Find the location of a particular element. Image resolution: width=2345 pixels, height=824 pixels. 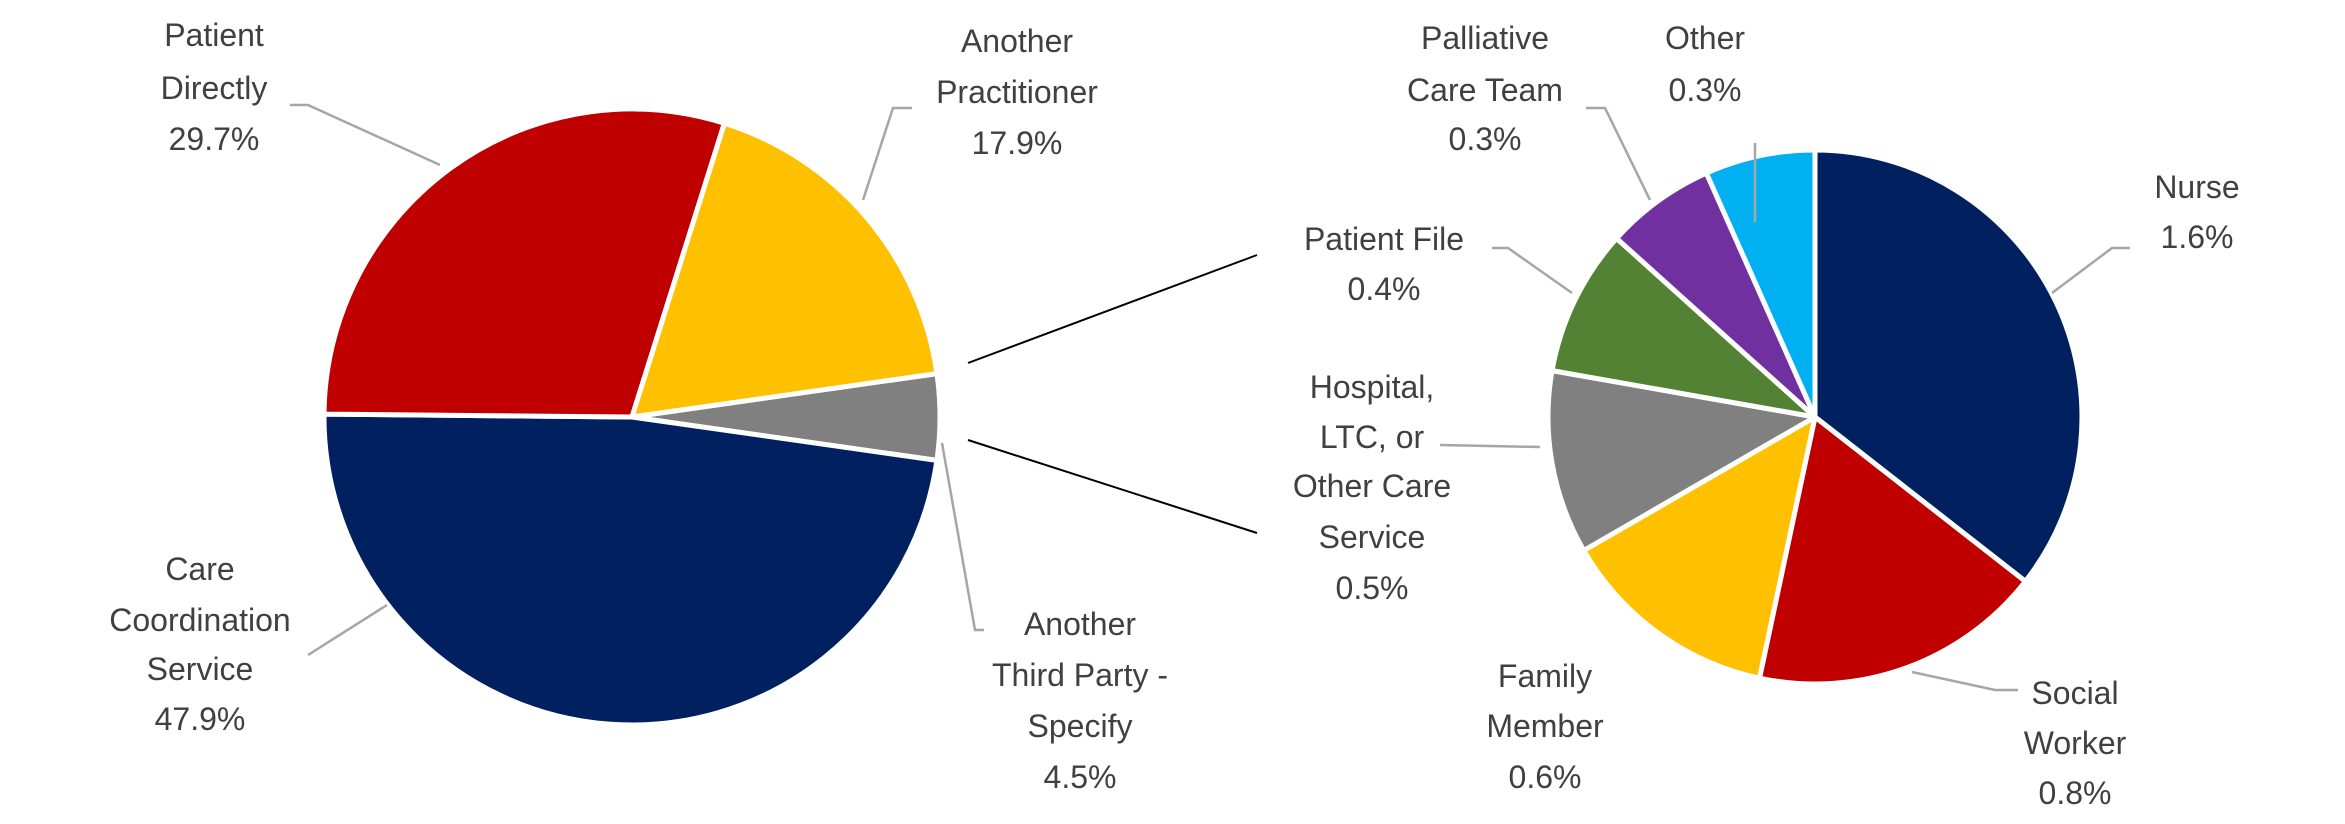

pie-slice-another-practitioner is located at coordinates (784, 270).